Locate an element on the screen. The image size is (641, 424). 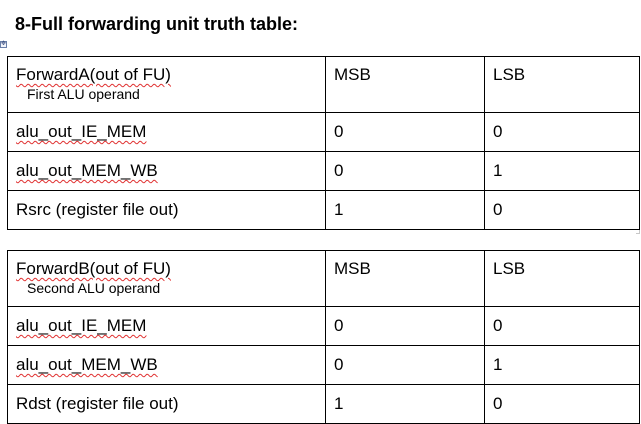
table-end-mark is located at coordinates (638, 232).